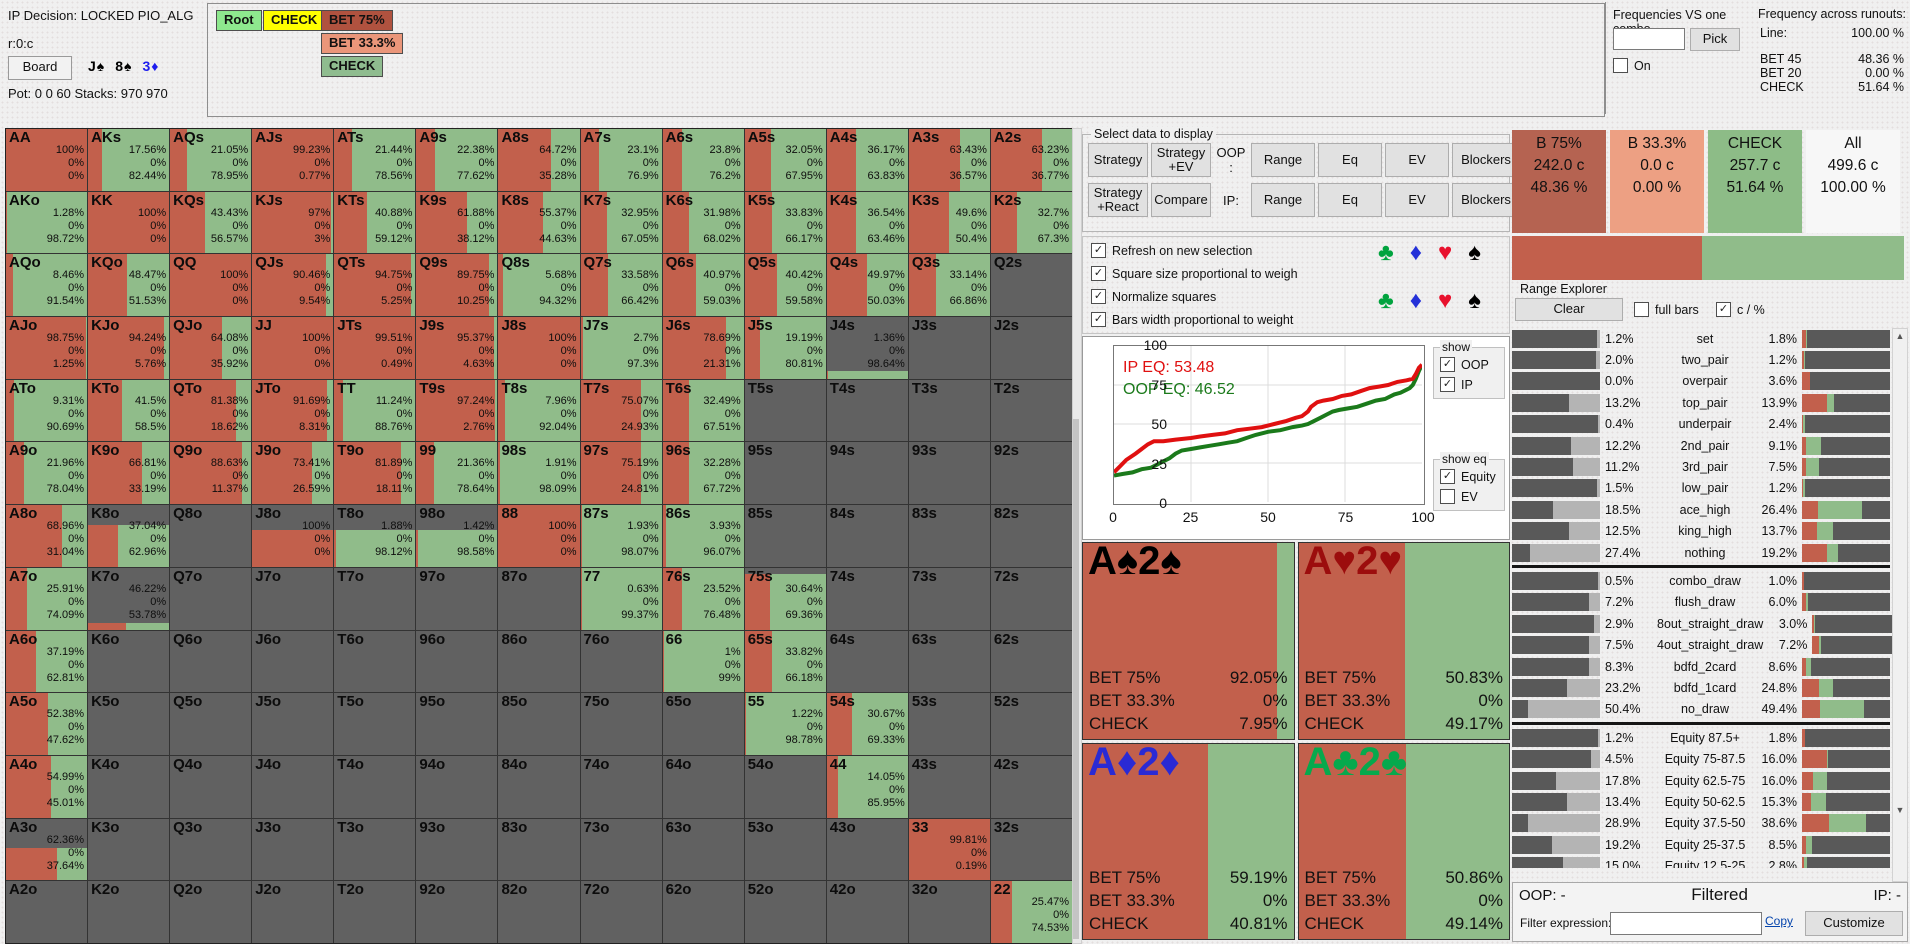 Image resolution: width=1910 pixels, height=944 pixels. Describe the element at coordinates (1098, 250) in the screenshot. I see `option-checkbox: ✓` at that location.